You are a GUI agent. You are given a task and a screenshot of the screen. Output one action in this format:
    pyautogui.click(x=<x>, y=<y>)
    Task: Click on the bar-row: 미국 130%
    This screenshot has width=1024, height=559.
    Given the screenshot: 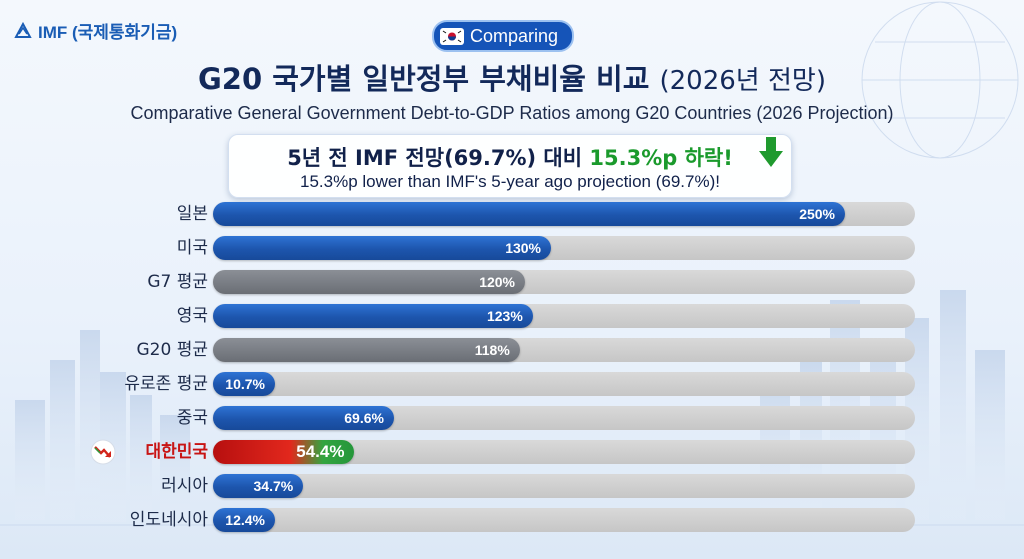 What is the action you would take?
    pyautogui.click(x=512, y=248)
    